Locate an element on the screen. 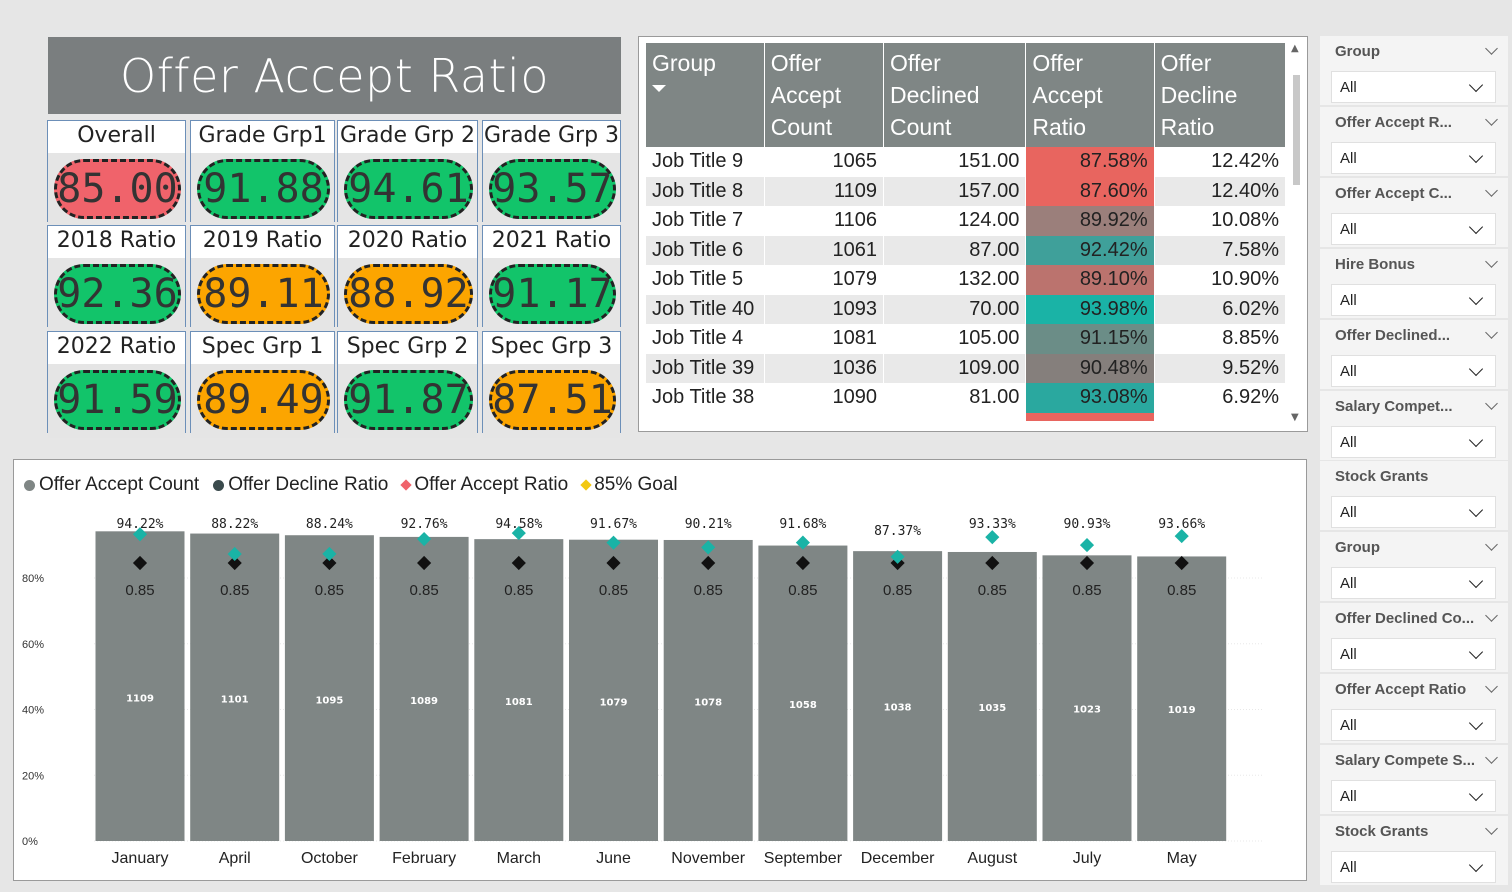 Image resolution: width=1512 pixels, height=892 pixels. kpi-card: Spec Grp 1 89.49 is located at coordinates (262, 384).